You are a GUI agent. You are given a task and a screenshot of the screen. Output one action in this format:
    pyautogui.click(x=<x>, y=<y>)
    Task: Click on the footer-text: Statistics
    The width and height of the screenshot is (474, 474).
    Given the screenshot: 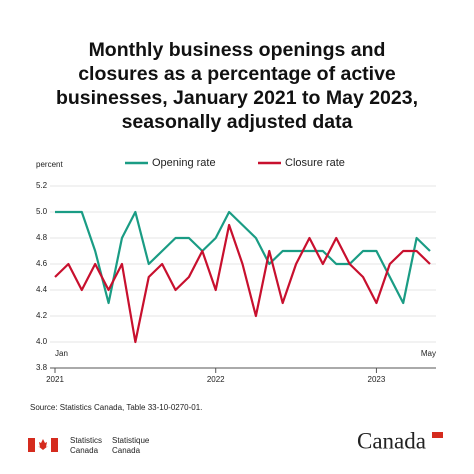 What is the action you would take?
    pyautogui.click(x=86, y=440)
    